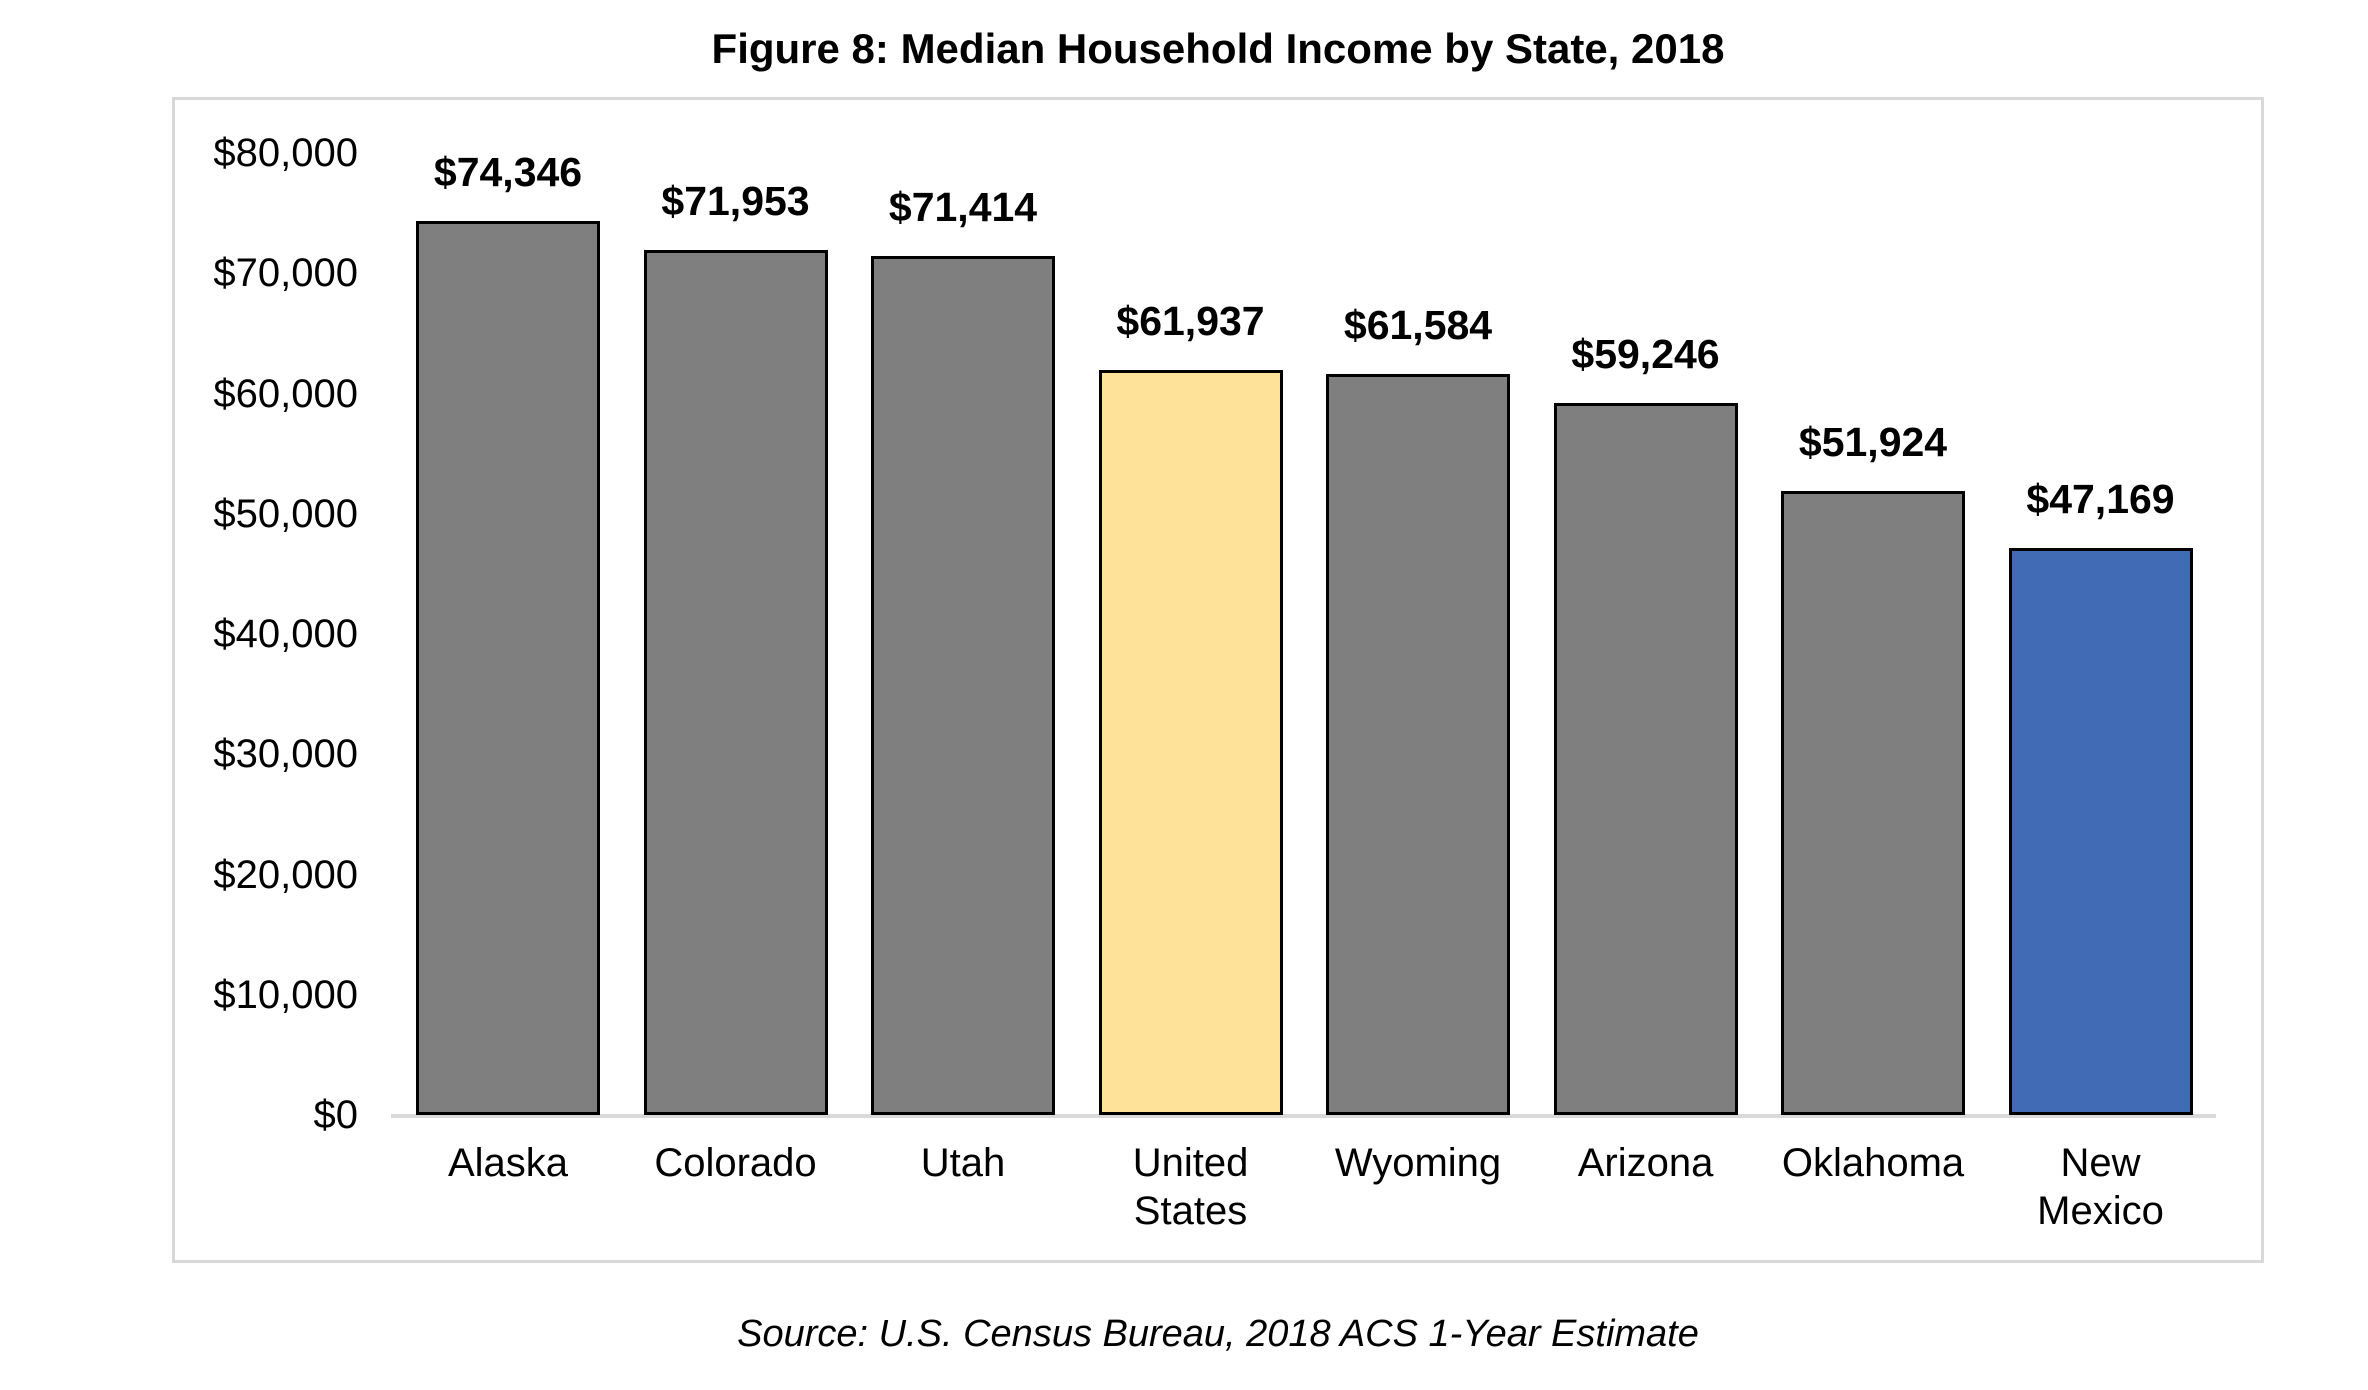  I want to click on y-axis-tick-label: $0, so click(336, 1115).